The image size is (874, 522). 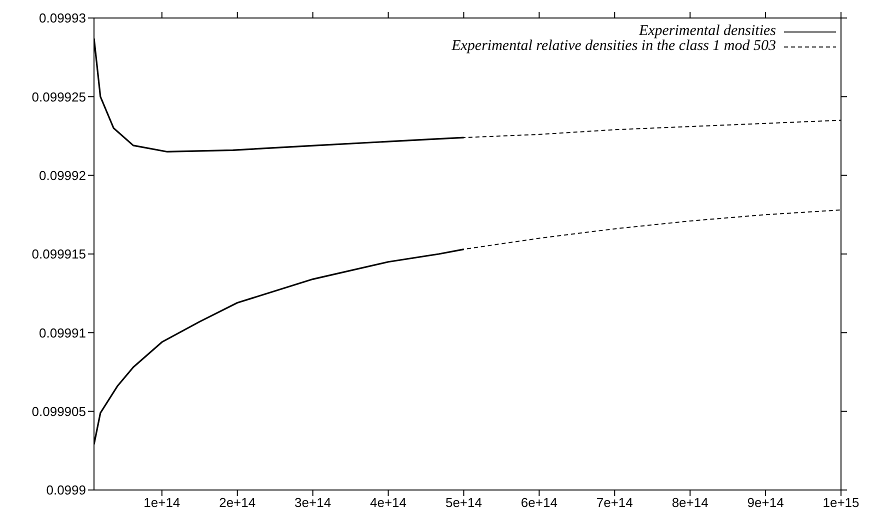 What do you see at coordinates (59, 254) in the screenshot?
I see `y-tick-label: 0.099915` at bounding box center [59, 254].